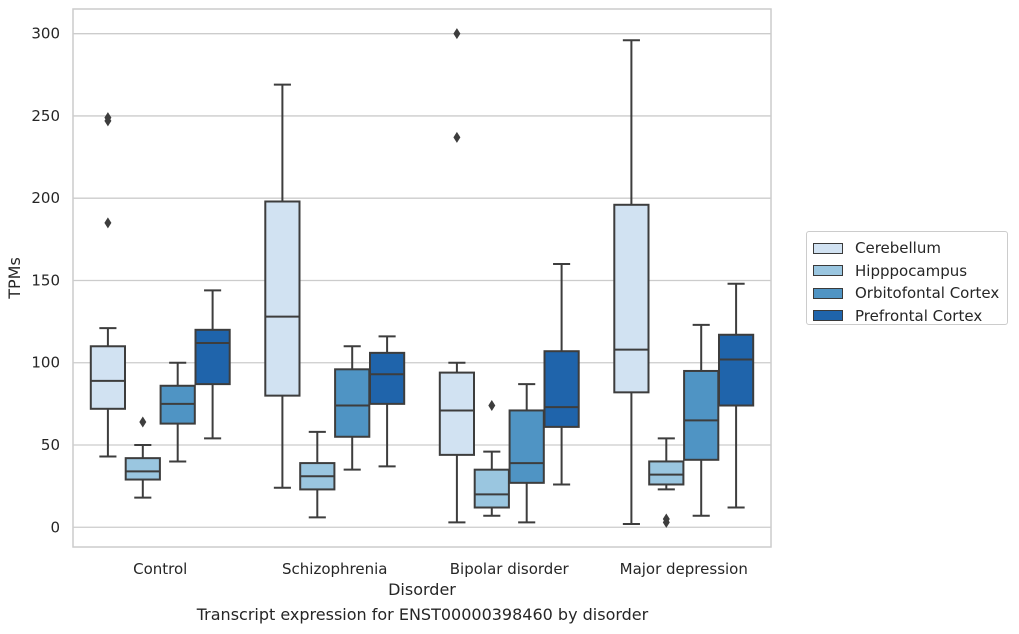 This screenshot has height=634, width=1019. What do you see at coordinates (50, 445) in the screenshot?
I see `y-tick-label: 50` at bounding box center [50, 445].